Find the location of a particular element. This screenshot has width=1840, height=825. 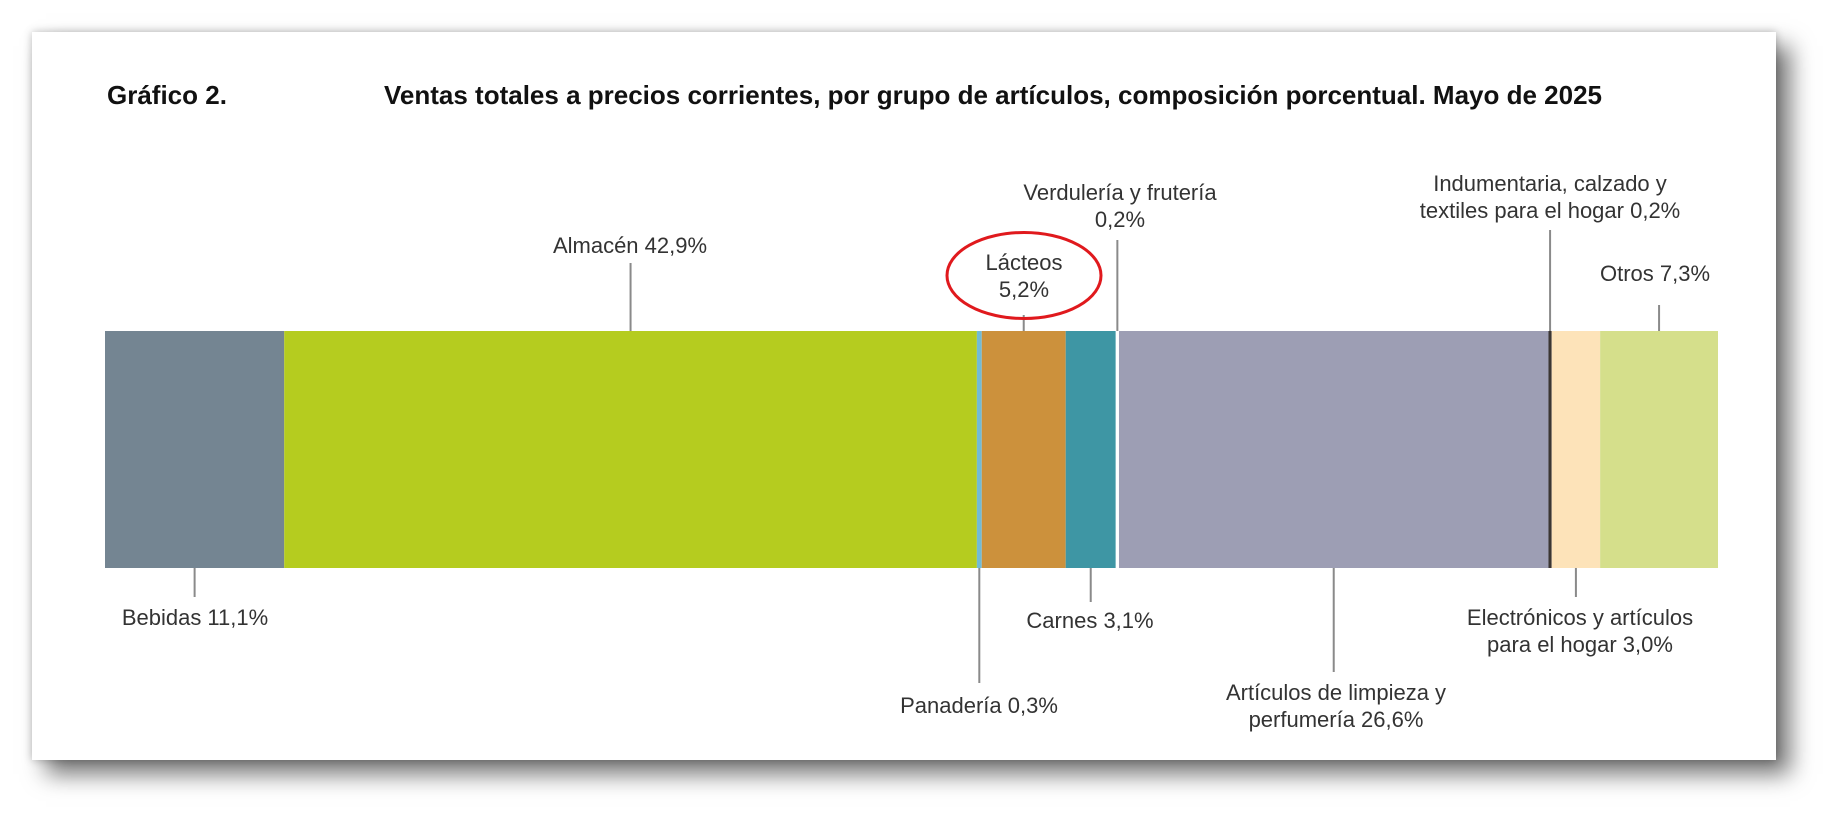

figure-label: Gráfico 2. is located at coordinates (167, 95).